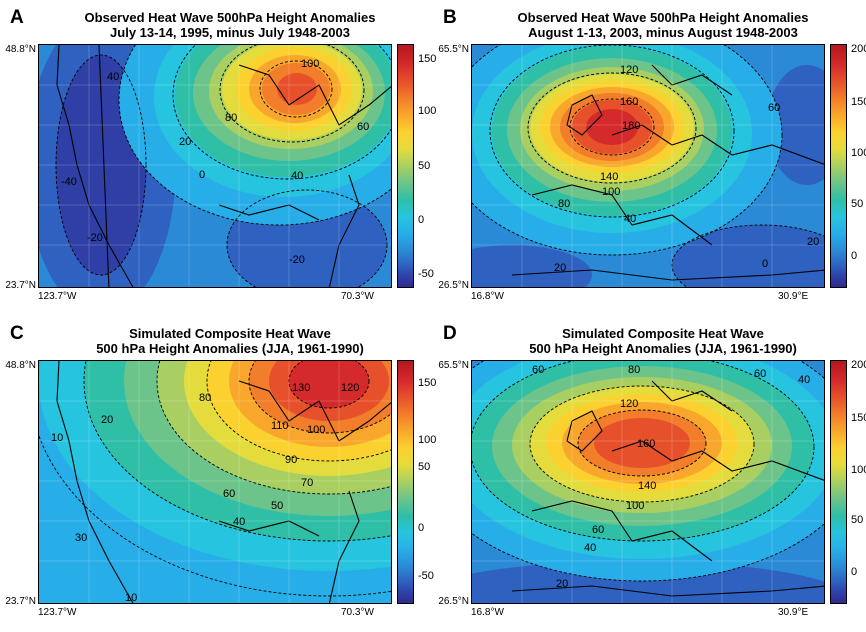 The height and width of the screenshot is (632, 866). Describe the element at coordinates (81, 538) in the screenshot. I see `contour-label: 30` at that location.